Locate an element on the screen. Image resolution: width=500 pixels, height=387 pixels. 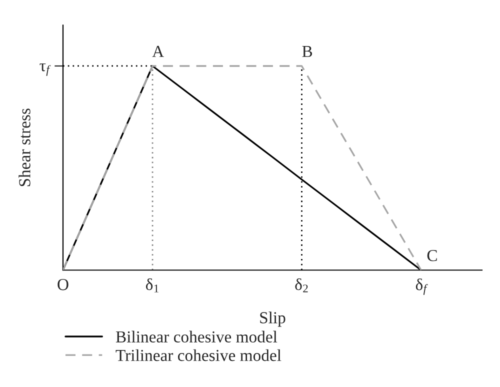
x-axis-title: Slip is located at coordinates (273, 319).